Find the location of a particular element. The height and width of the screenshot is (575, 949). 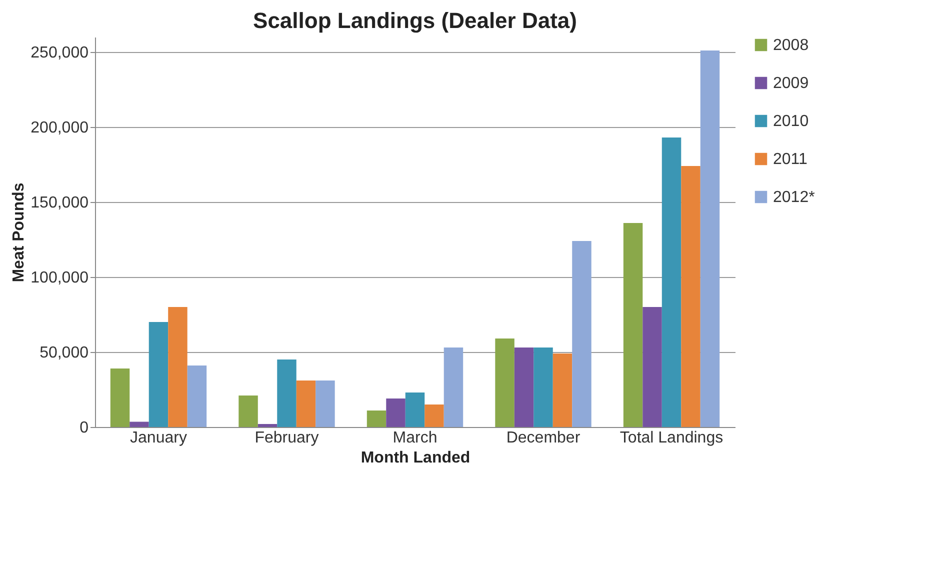

x-tick-label: Total Landings is located at coordinates (672, 438).